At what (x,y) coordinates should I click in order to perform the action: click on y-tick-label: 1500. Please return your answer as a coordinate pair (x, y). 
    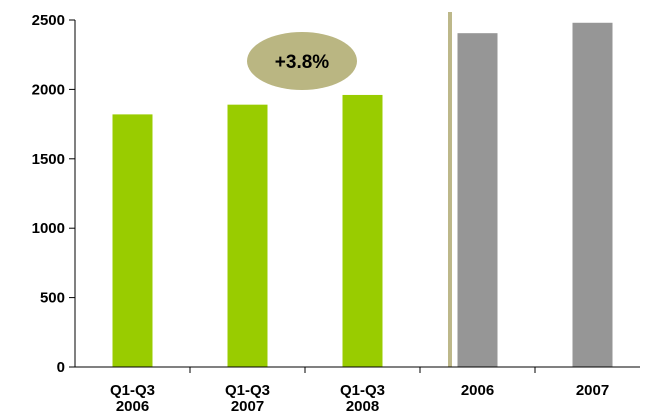
    Looking at the image, I should click on (48, 159).